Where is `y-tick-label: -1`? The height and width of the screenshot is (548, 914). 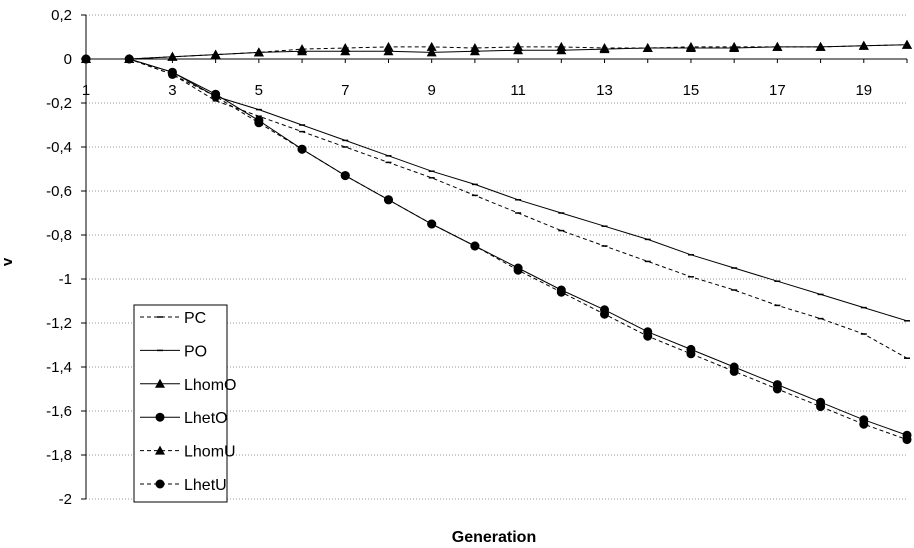
y-tick-label: -1 is located at coordinates (65, 279).